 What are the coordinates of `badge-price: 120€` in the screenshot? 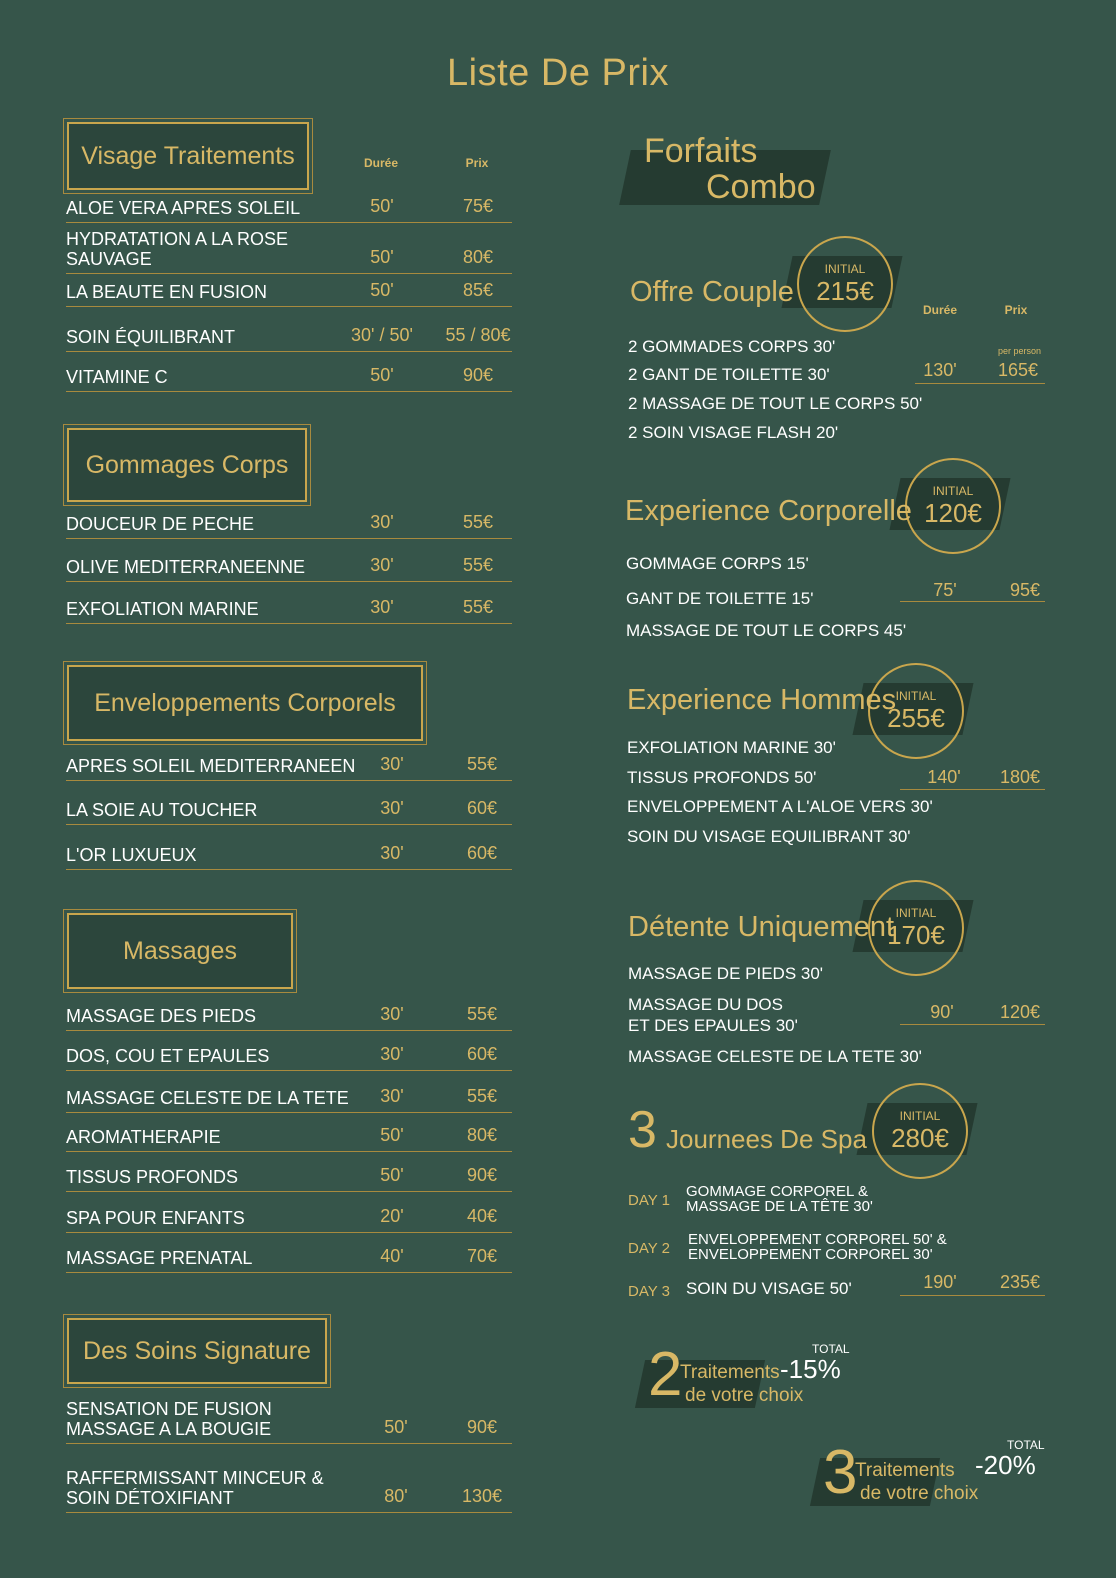 It's located at (953, 513).